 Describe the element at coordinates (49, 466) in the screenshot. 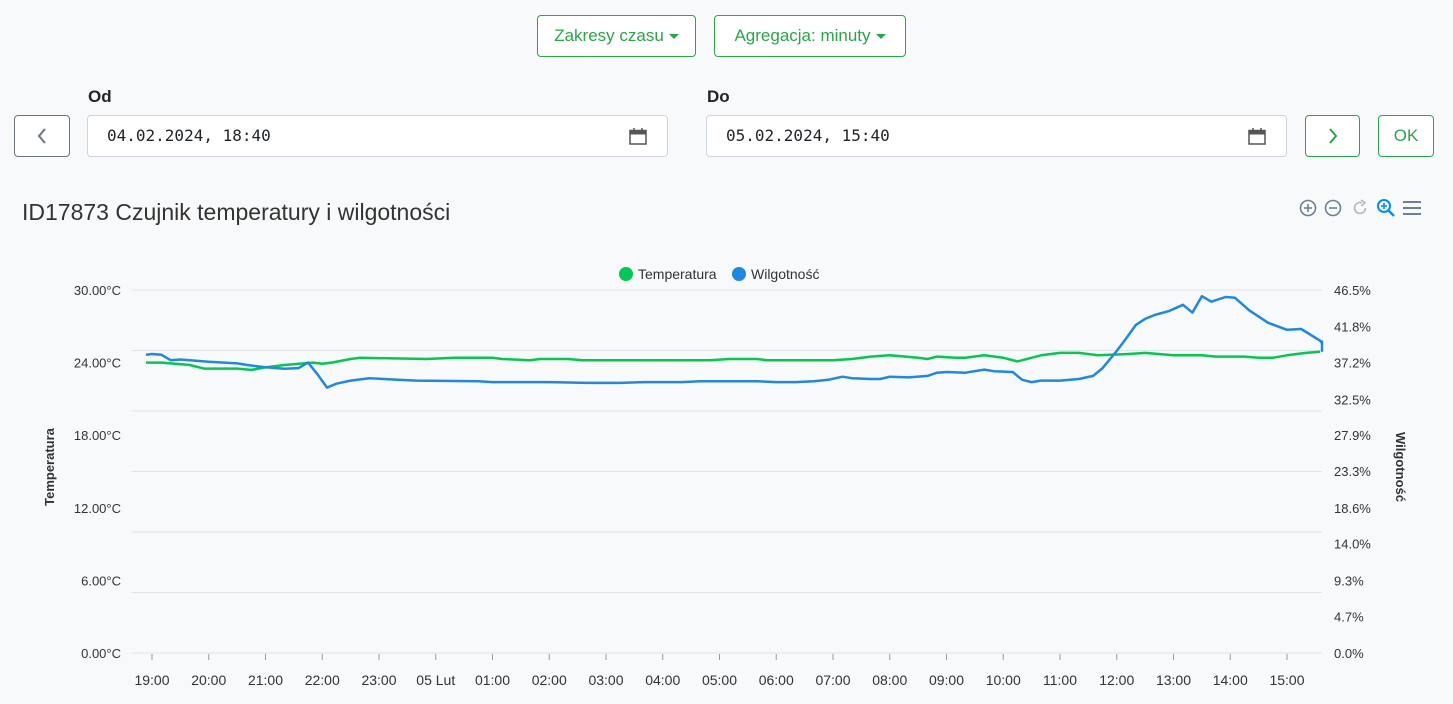

I see `y-axis-left-title: Temperatura` at that location.